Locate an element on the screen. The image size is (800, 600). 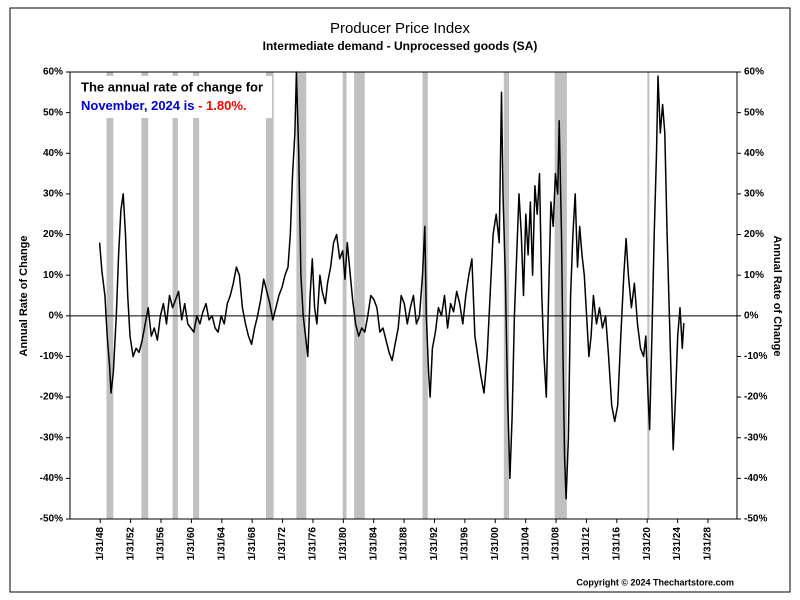
chart-title: Producer Price Index is located at coordinates (400, 28).